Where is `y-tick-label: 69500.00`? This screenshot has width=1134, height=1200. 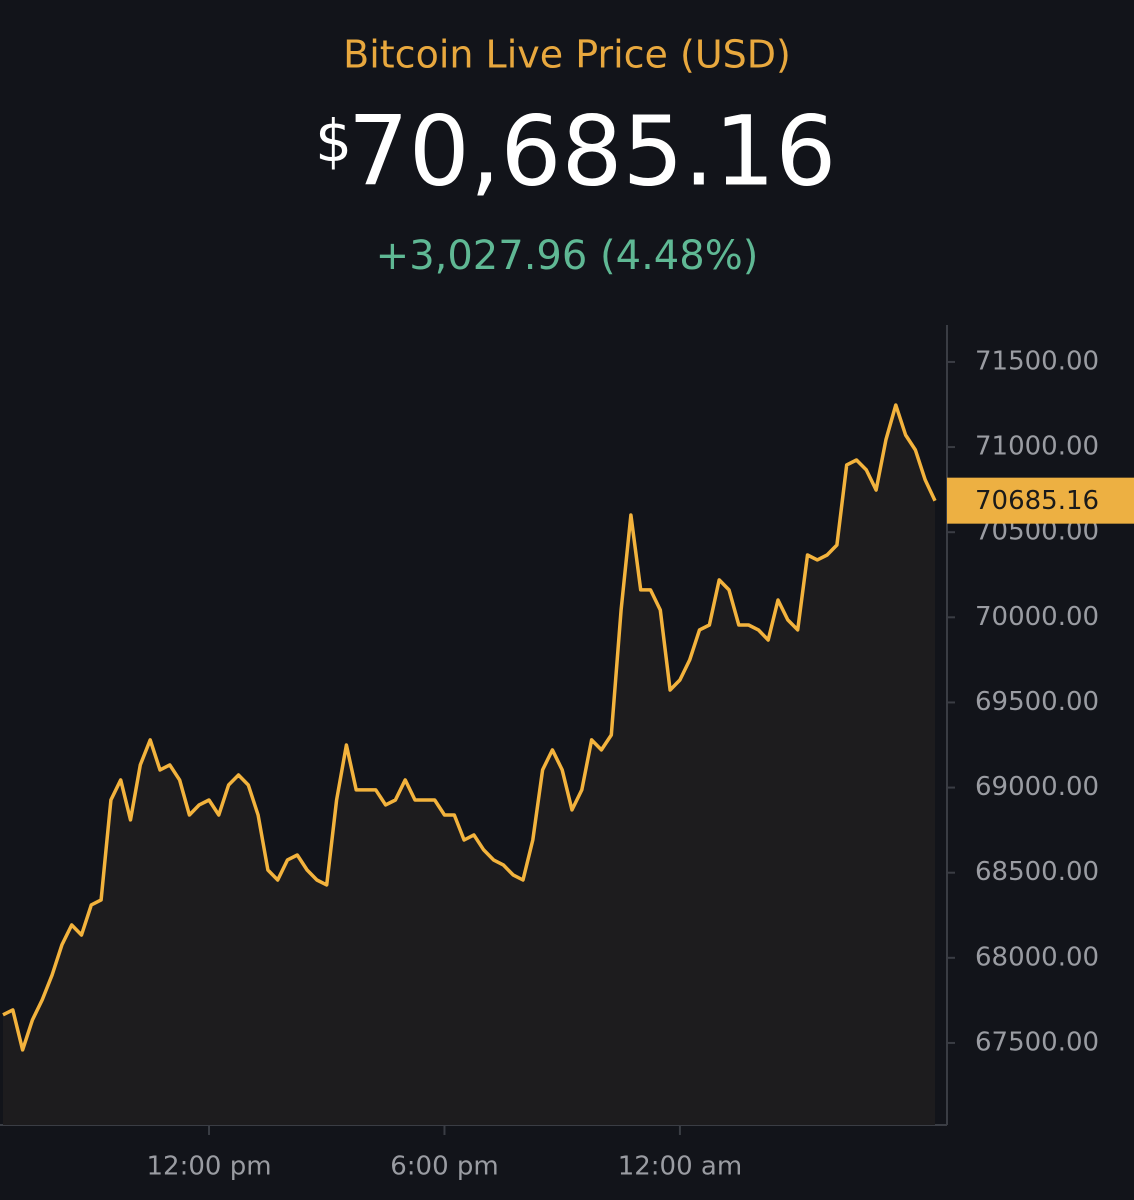 y-tick-label: 69500.00 is located at coordinates (1037, 702).